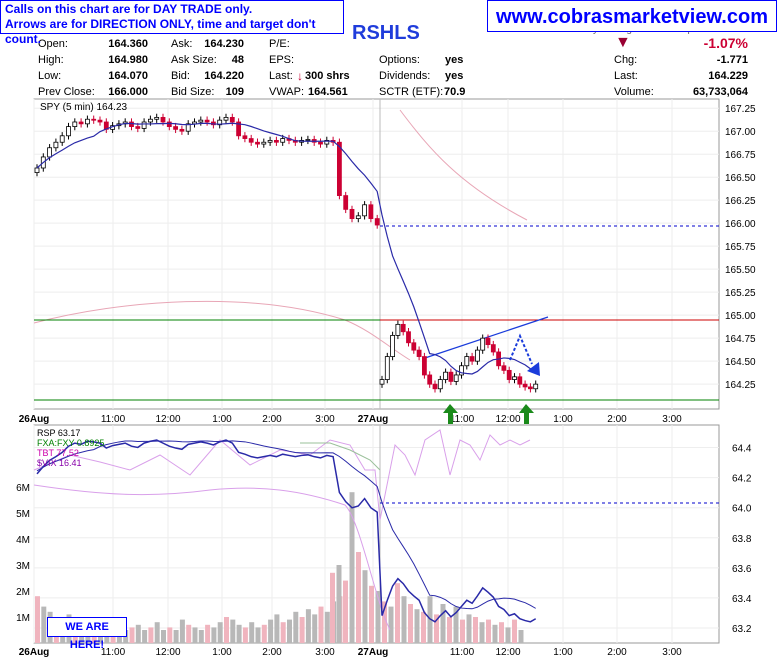 This screenshot has width=780, height=659. What do you see at coordinates (740, 109) in the screenshot?
I see `spy-y-tick: 167.25` at bounding box center [740, 109].